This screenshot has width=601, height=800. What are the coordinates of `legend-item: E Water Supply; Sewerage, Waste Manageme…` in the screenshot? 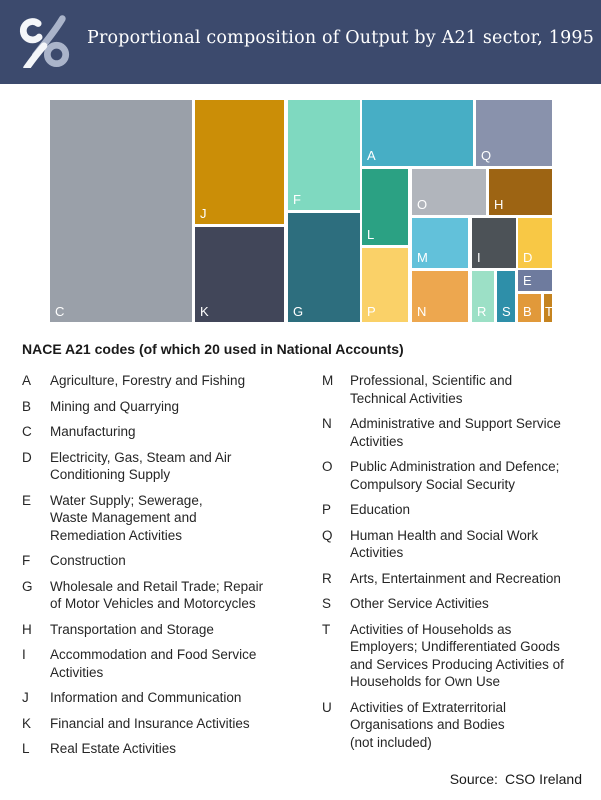 It's located at (172, 518).